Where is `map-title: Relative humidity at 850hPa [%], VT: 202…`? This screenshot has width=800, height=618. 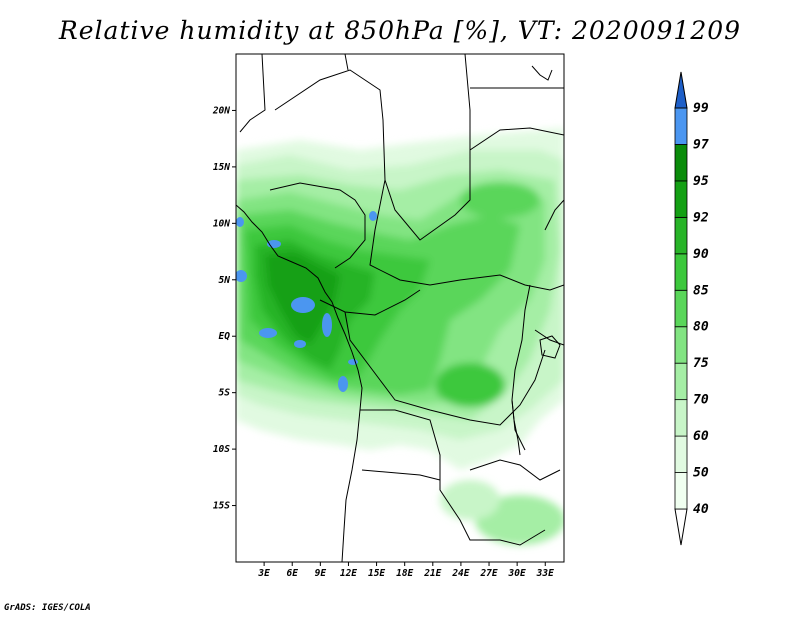 map-title: Relative humidity at 850hPa [%], VT: 202… is located at coordinates (400, 30).